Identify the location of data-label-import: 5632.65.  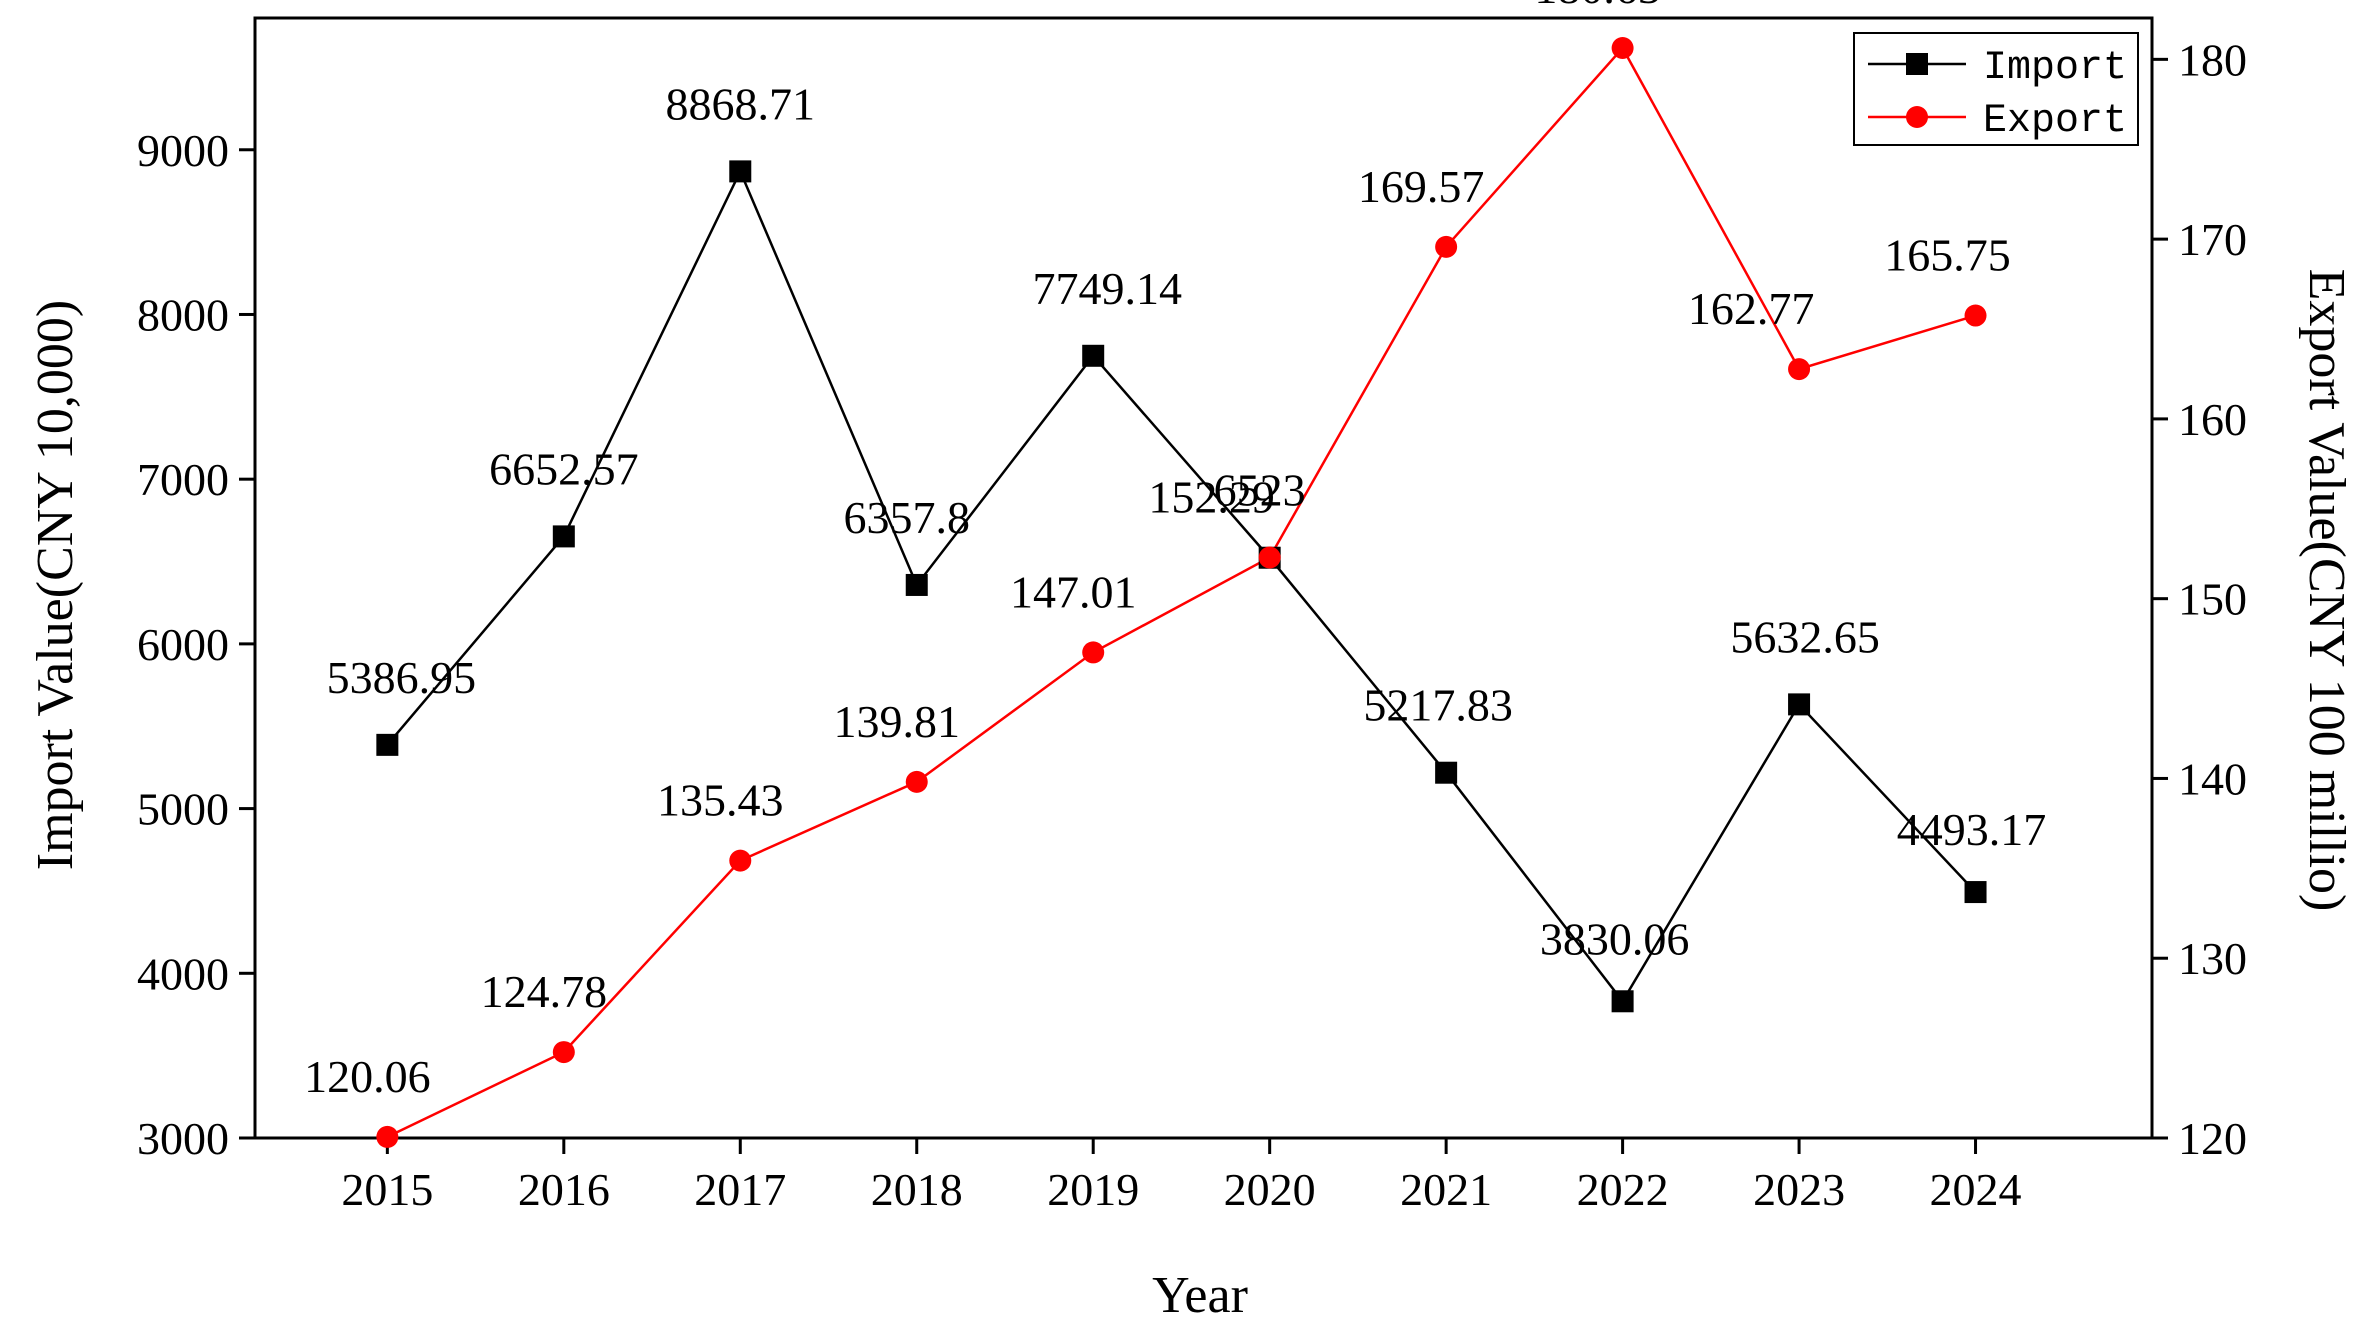
(1805, 636).